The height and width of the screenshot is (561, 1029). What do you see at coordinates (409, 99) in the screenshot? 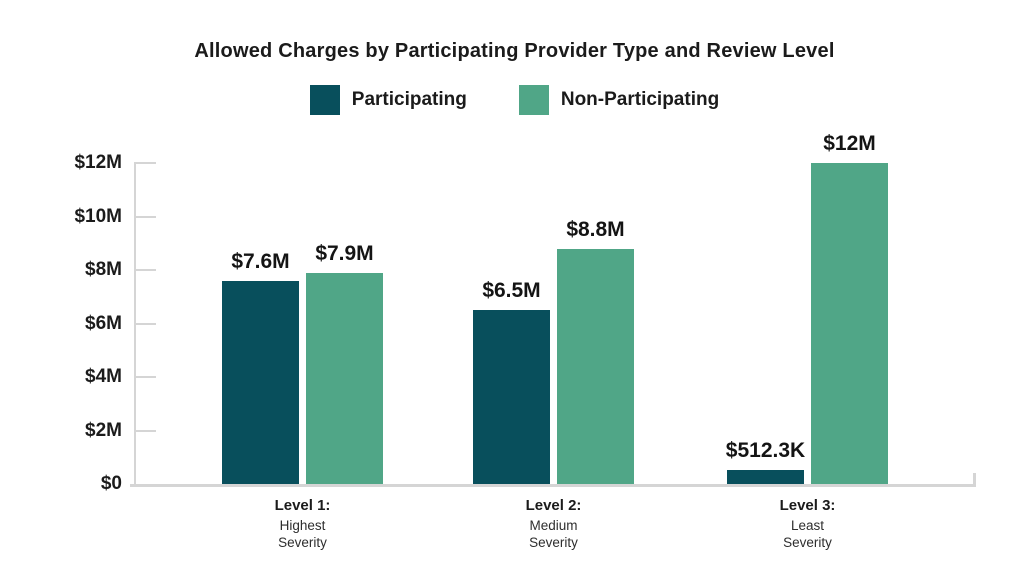
I see `legend-label-participating: Participating` at bounding box center [409, 99].